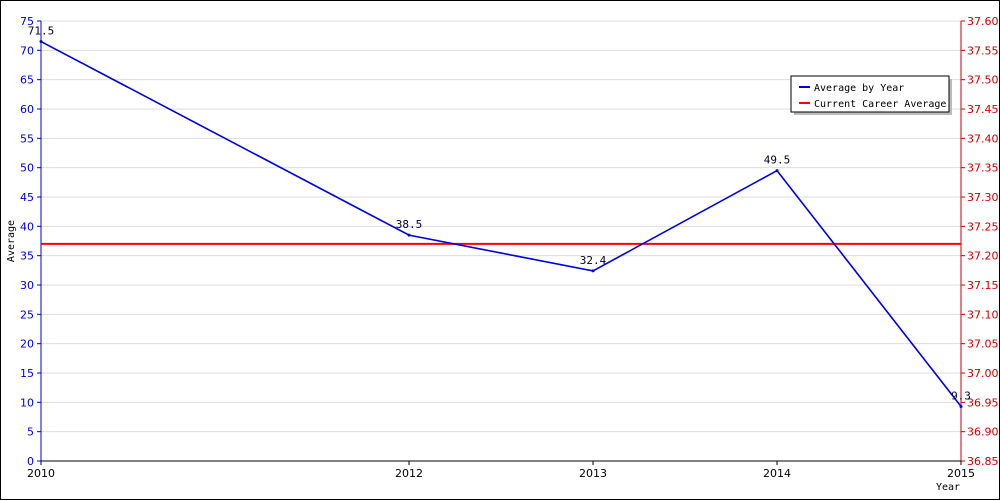 The height and width of the screenshot is (501, 1000). What do you see at coordinates (30, 461) in the screenshot?
I see `y-tick-label: 0` at bounding box center [30, 461].